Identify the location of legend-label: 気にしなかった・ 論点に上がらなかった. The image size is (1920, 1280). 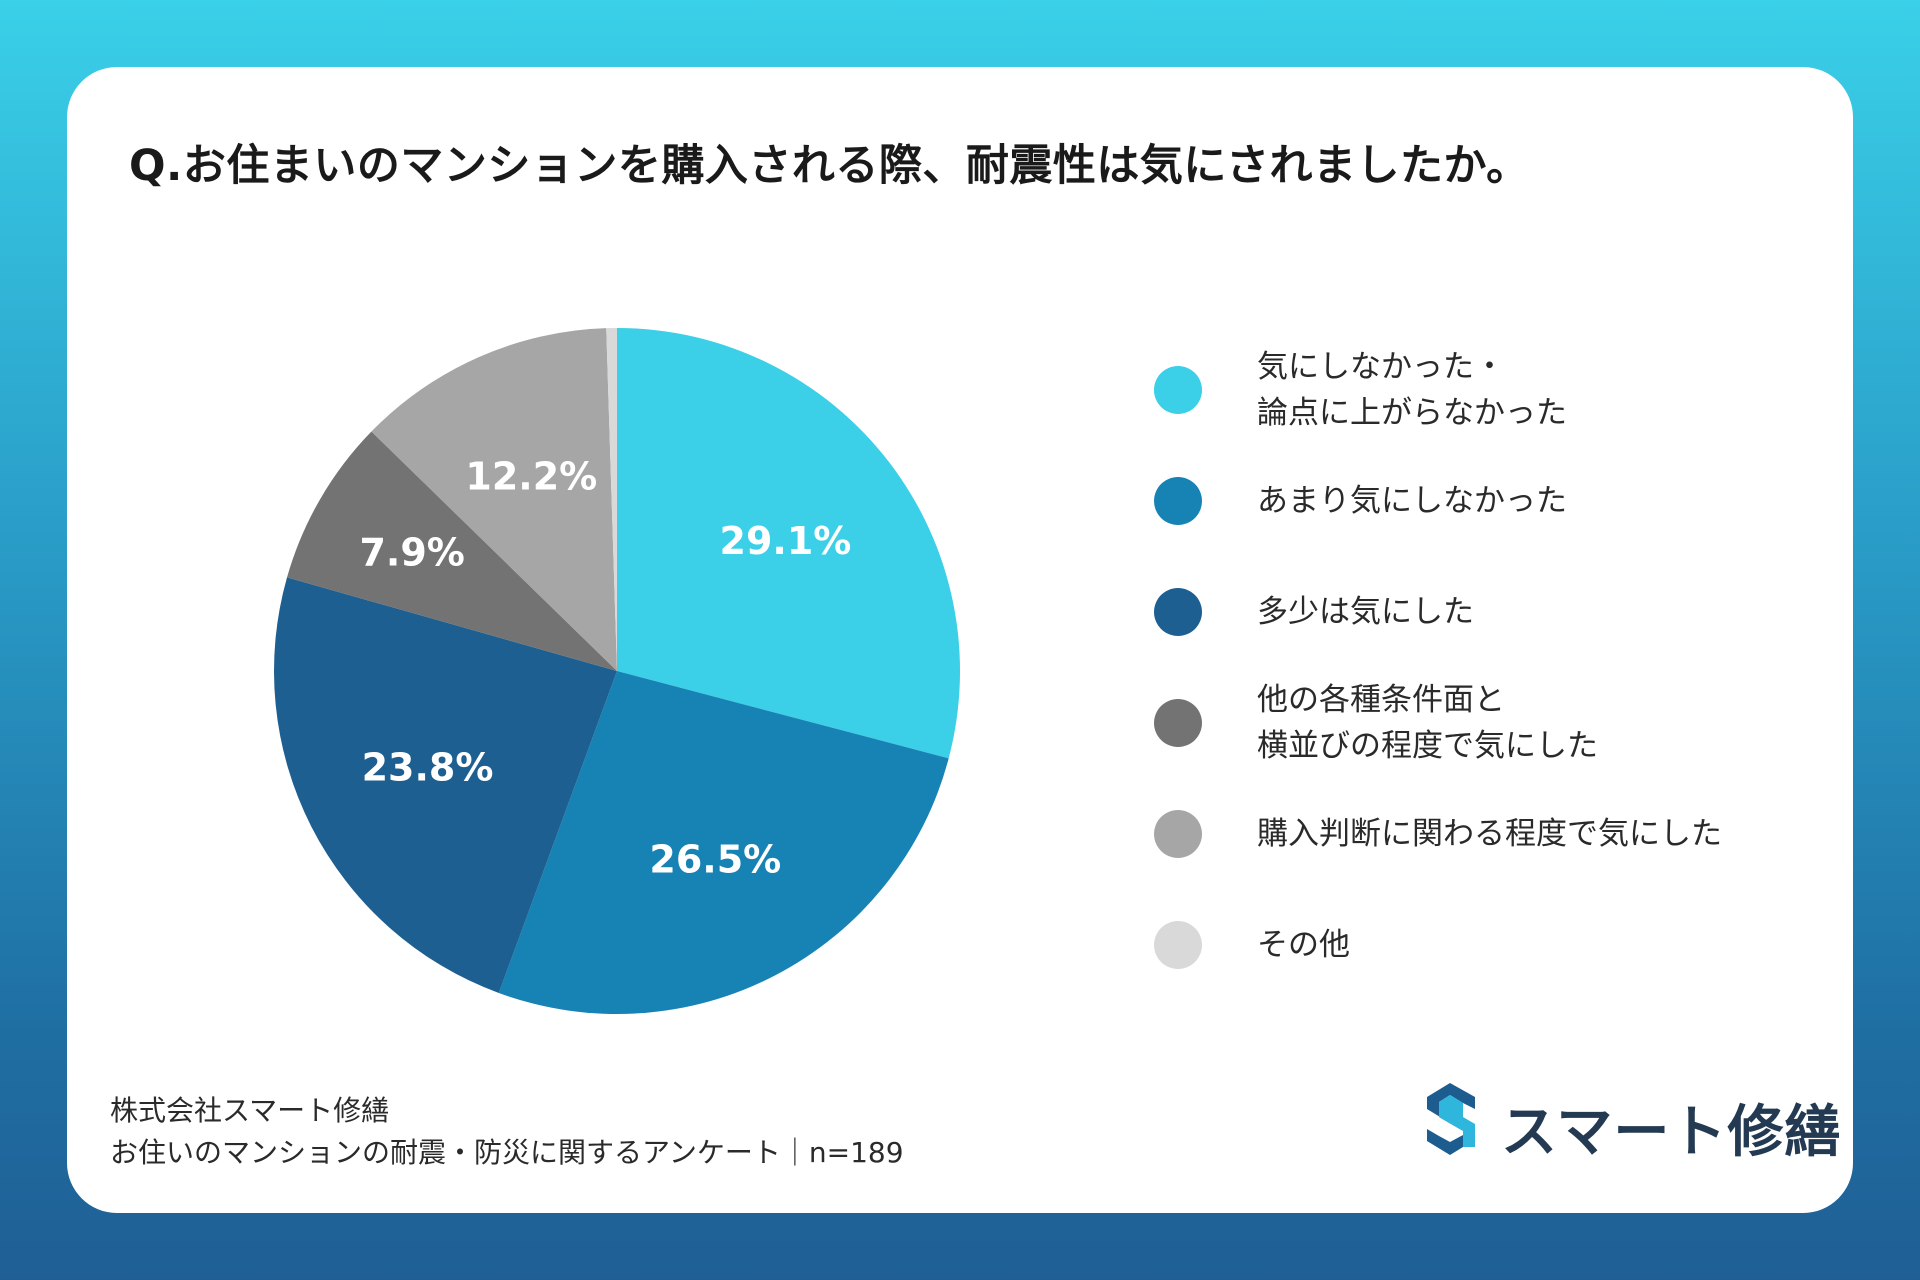
(1412, 390).